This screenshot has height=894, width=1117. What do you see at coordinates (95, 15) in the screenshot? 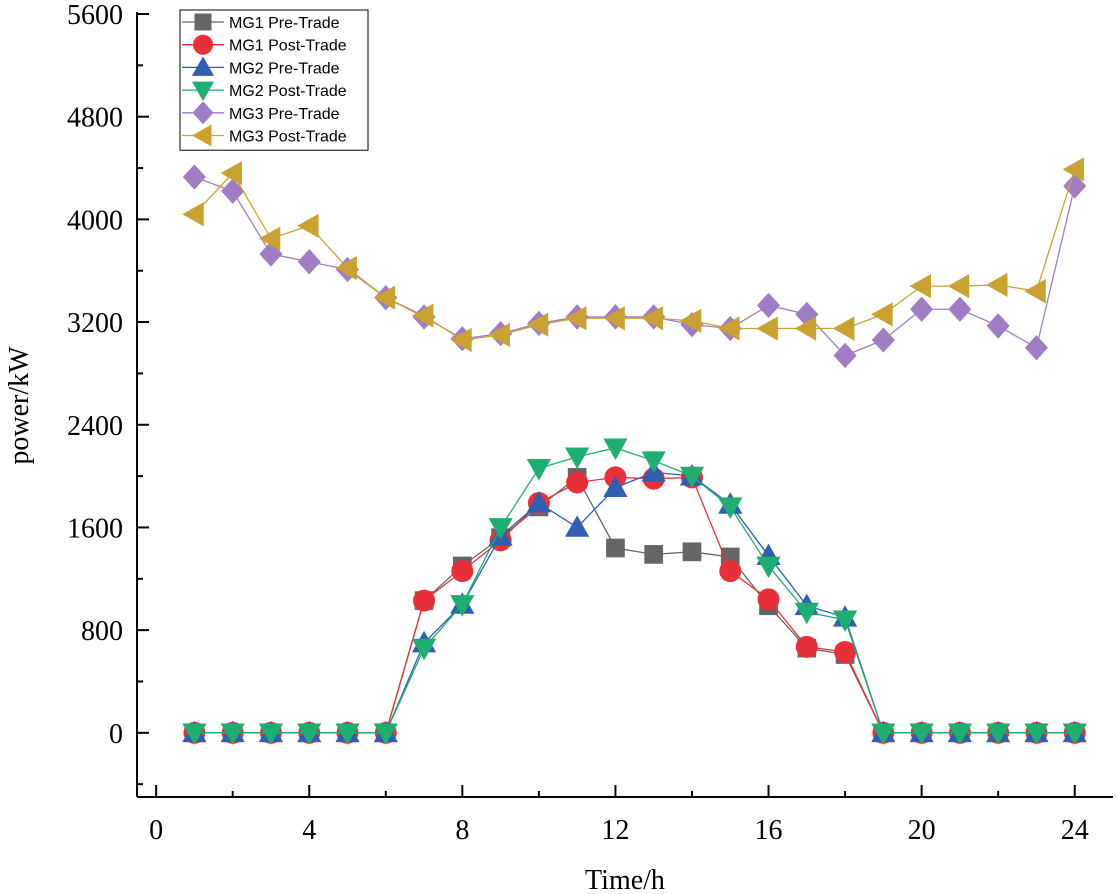
I see `y-tick-label: 5600` at bounding box center [95, 15].